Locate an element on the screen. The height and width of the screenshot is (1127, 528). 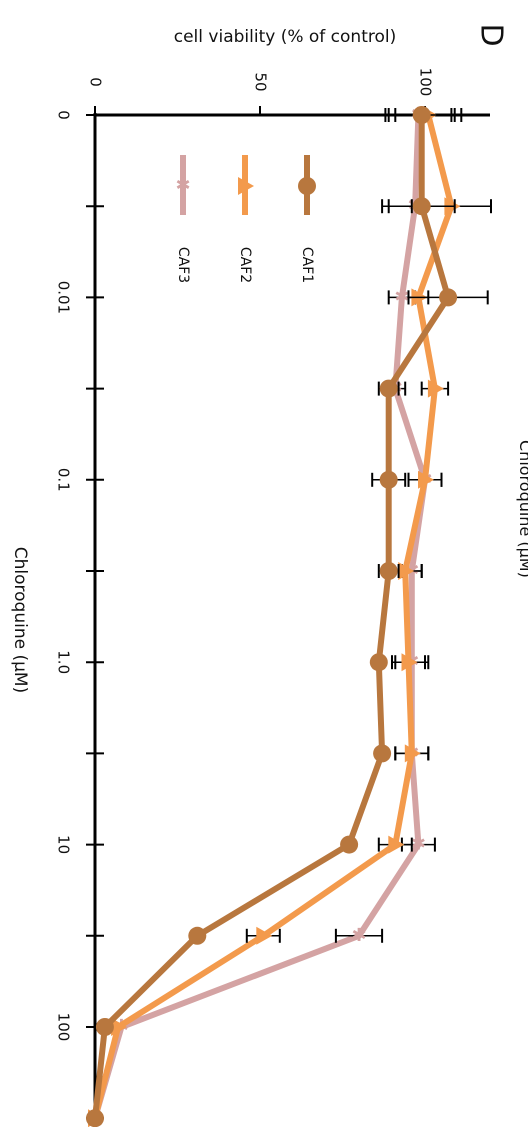
legend-label: CAF2 is located at coordinates (245, 265).